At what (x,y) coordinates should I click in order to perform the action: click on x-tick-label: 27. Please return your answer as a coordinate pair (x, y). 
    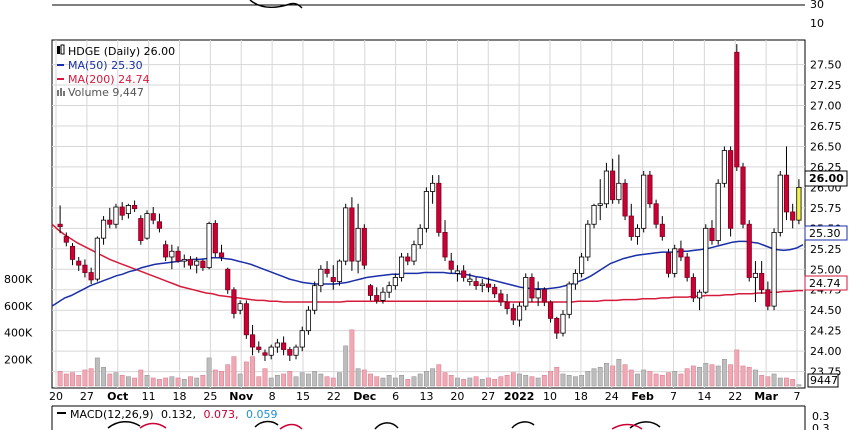
    Looking at the image, I should click on (87, 396).